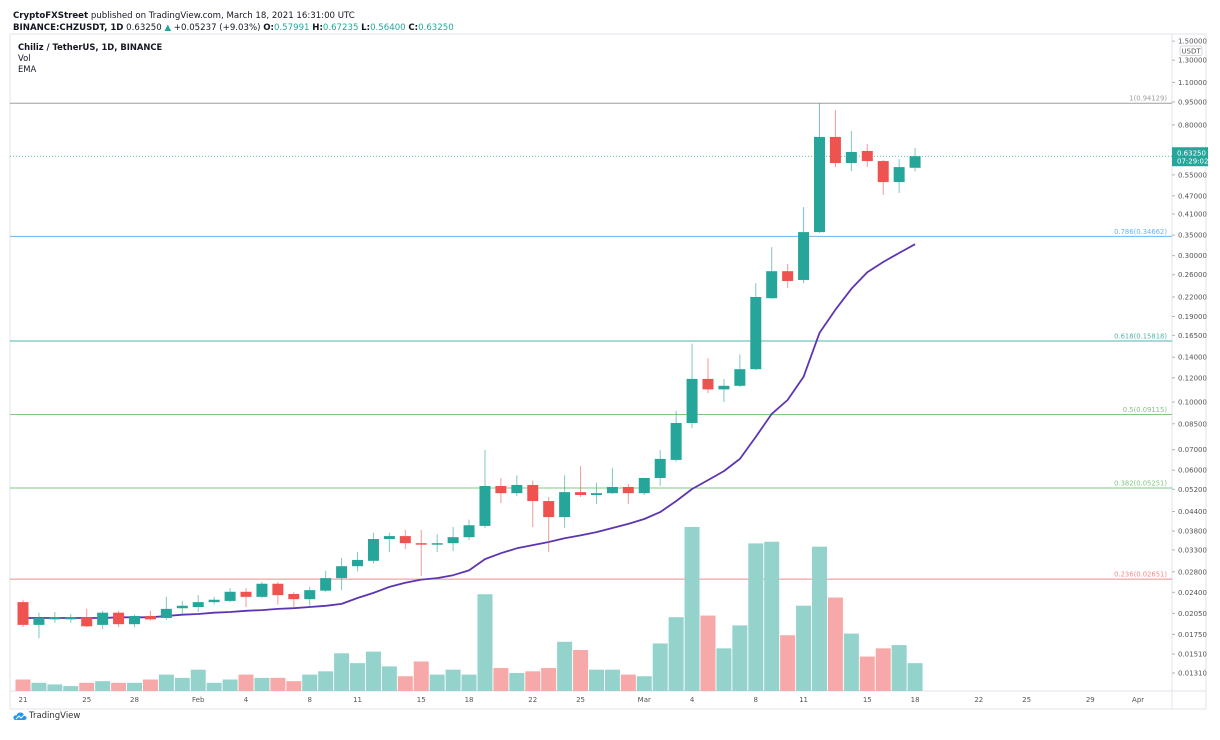 The width and height of the screenshot is (1220, 740). Describe the element at coordinates (51, 16) in the screenshot. I see `publisher-name: CryptoFXStreet` at that location.